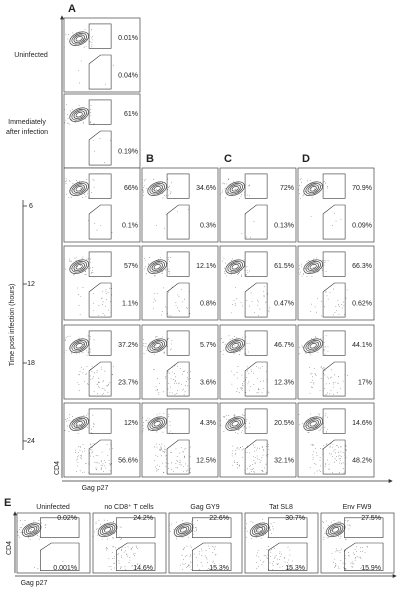  Describe the element at coordinates (100, 148) in the screenshot. I see `gate` at that location.